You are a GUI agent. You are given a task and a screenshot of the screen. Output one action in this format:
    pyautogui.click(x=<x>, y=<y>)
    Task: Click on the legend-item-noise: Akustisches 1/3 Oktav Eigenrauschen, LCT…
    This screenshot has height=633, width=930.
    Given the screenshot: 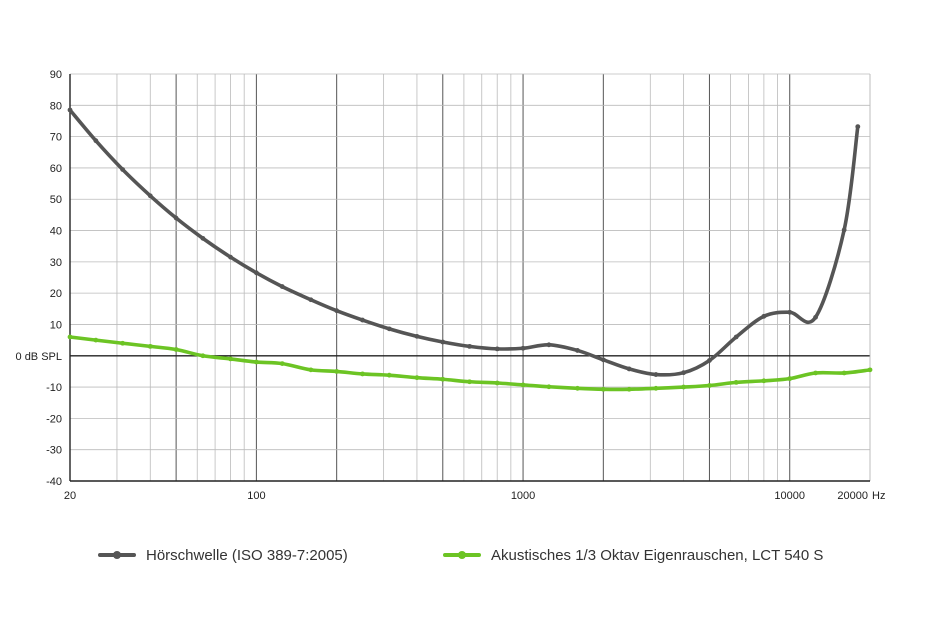 What is the action you would take?
    pyautogui.click(x=633, y=555)
    